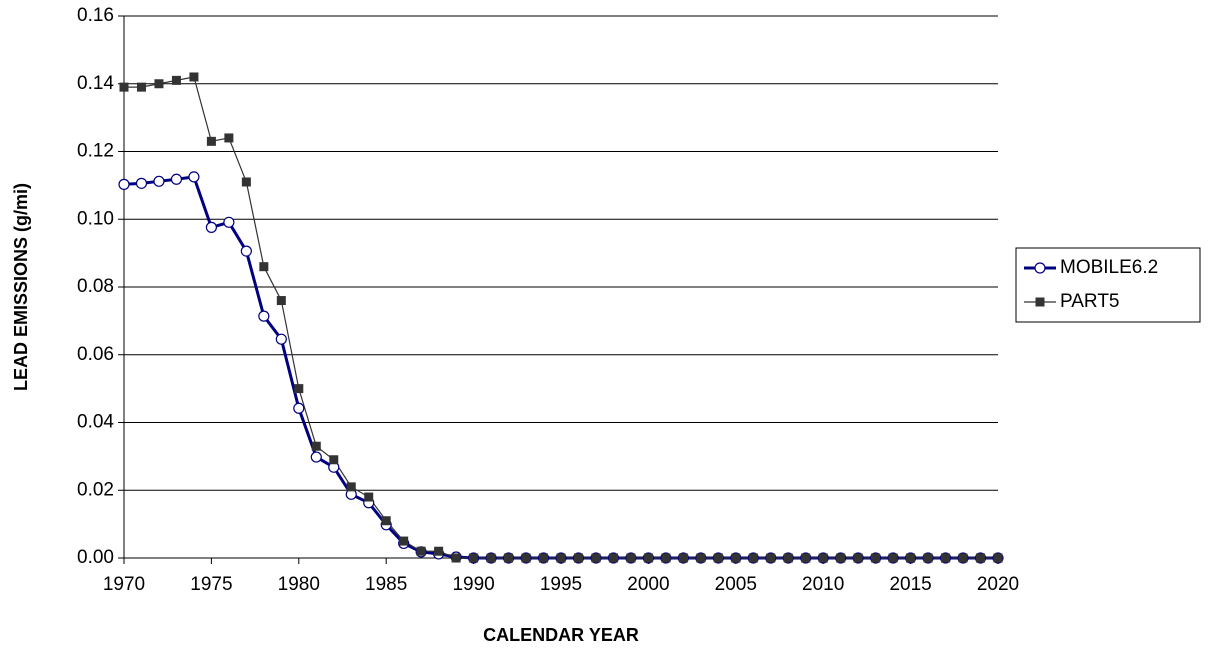  Describe the element at coordinates (211, 584) in the screenshot. I see `x-tick-label: 1975` at that location.